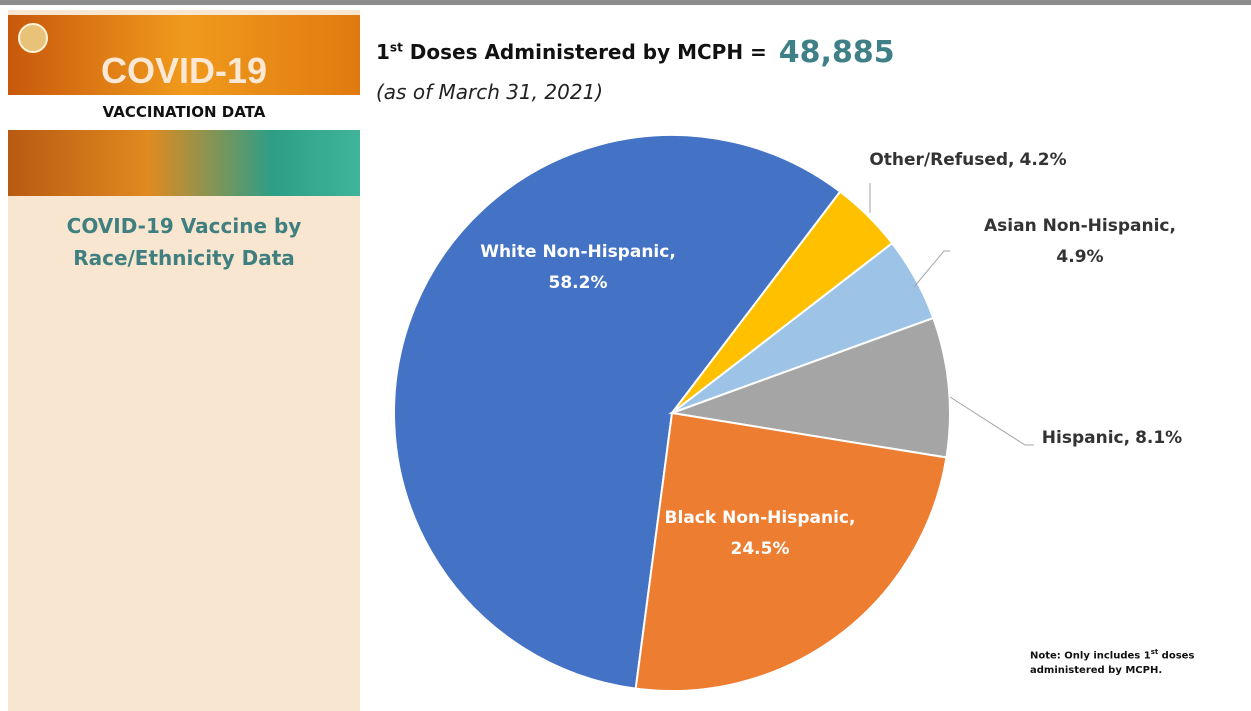 The height and width of the screenshot is (711, 1251). Describe the element at coordinates (584, 52) in the screenshot. I see `title-text: Doses Administered by MCPH =` at that location.